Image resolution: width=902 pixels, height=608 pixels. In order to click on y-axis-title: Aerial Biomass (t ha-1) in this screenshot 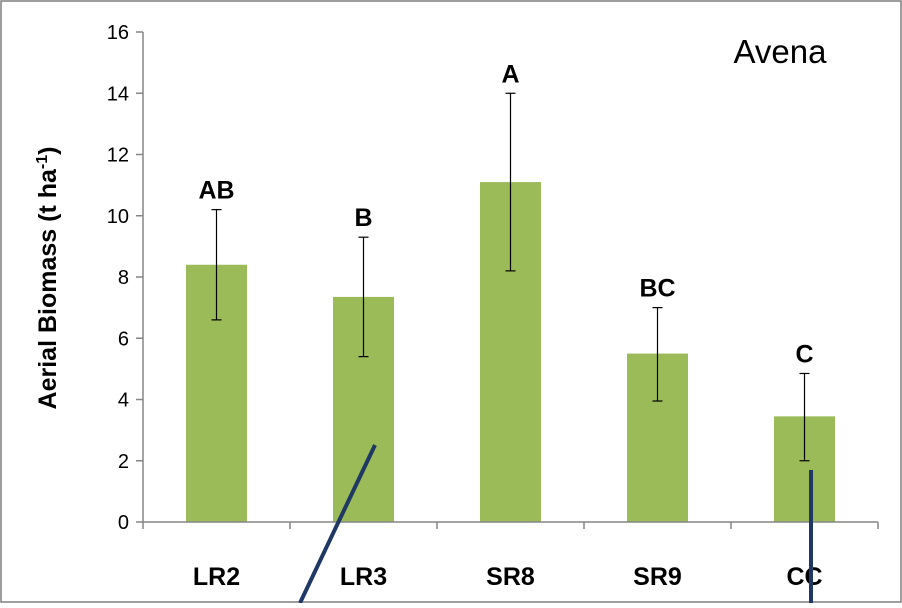, I will do `click(48, 278)`.